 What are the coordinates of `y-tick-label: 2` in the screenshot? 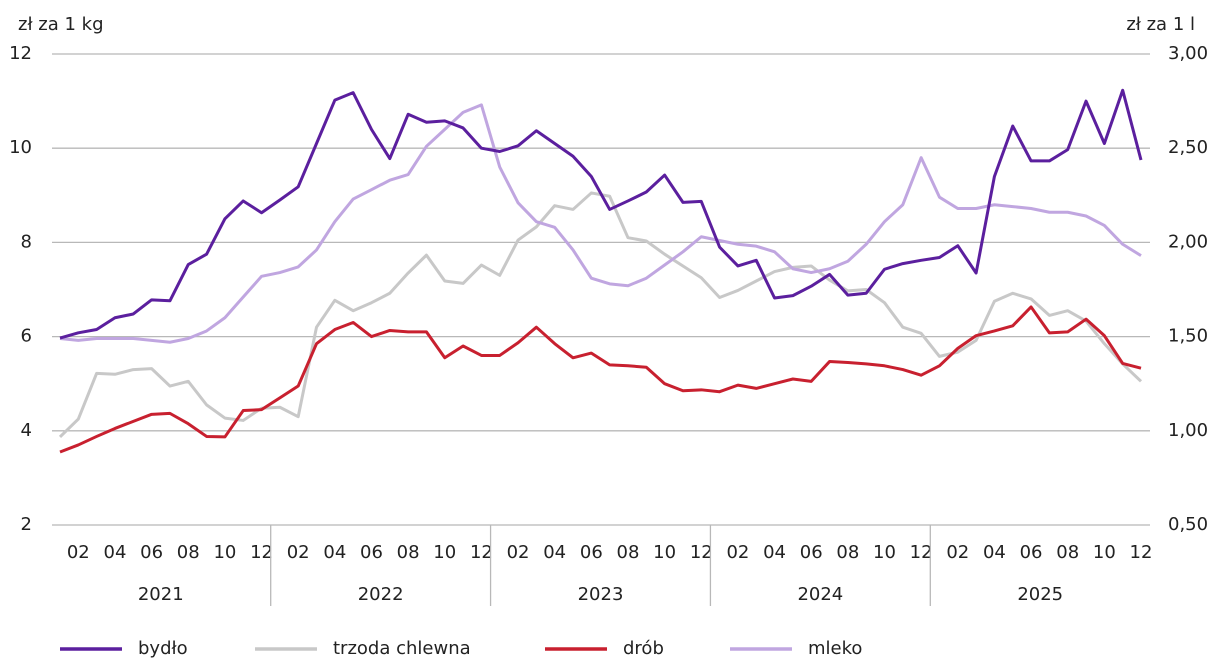 It's located at (26, 524).